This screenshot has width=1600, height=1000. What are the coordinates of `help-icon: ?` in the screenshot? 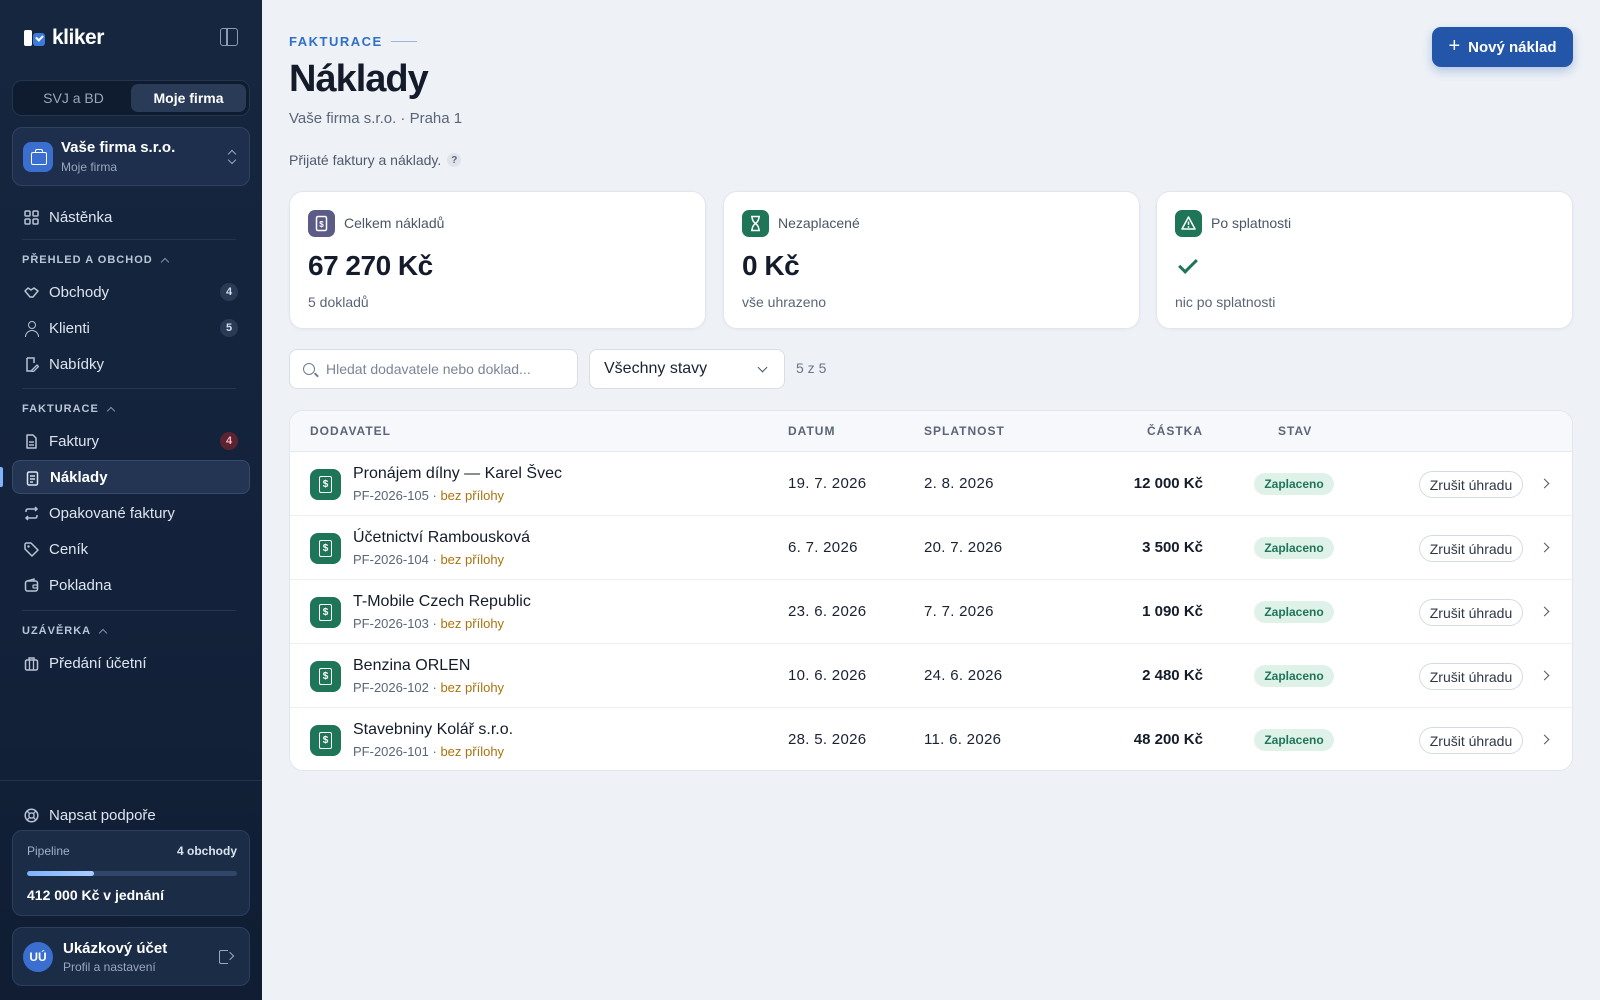 It's located at (454, 160).